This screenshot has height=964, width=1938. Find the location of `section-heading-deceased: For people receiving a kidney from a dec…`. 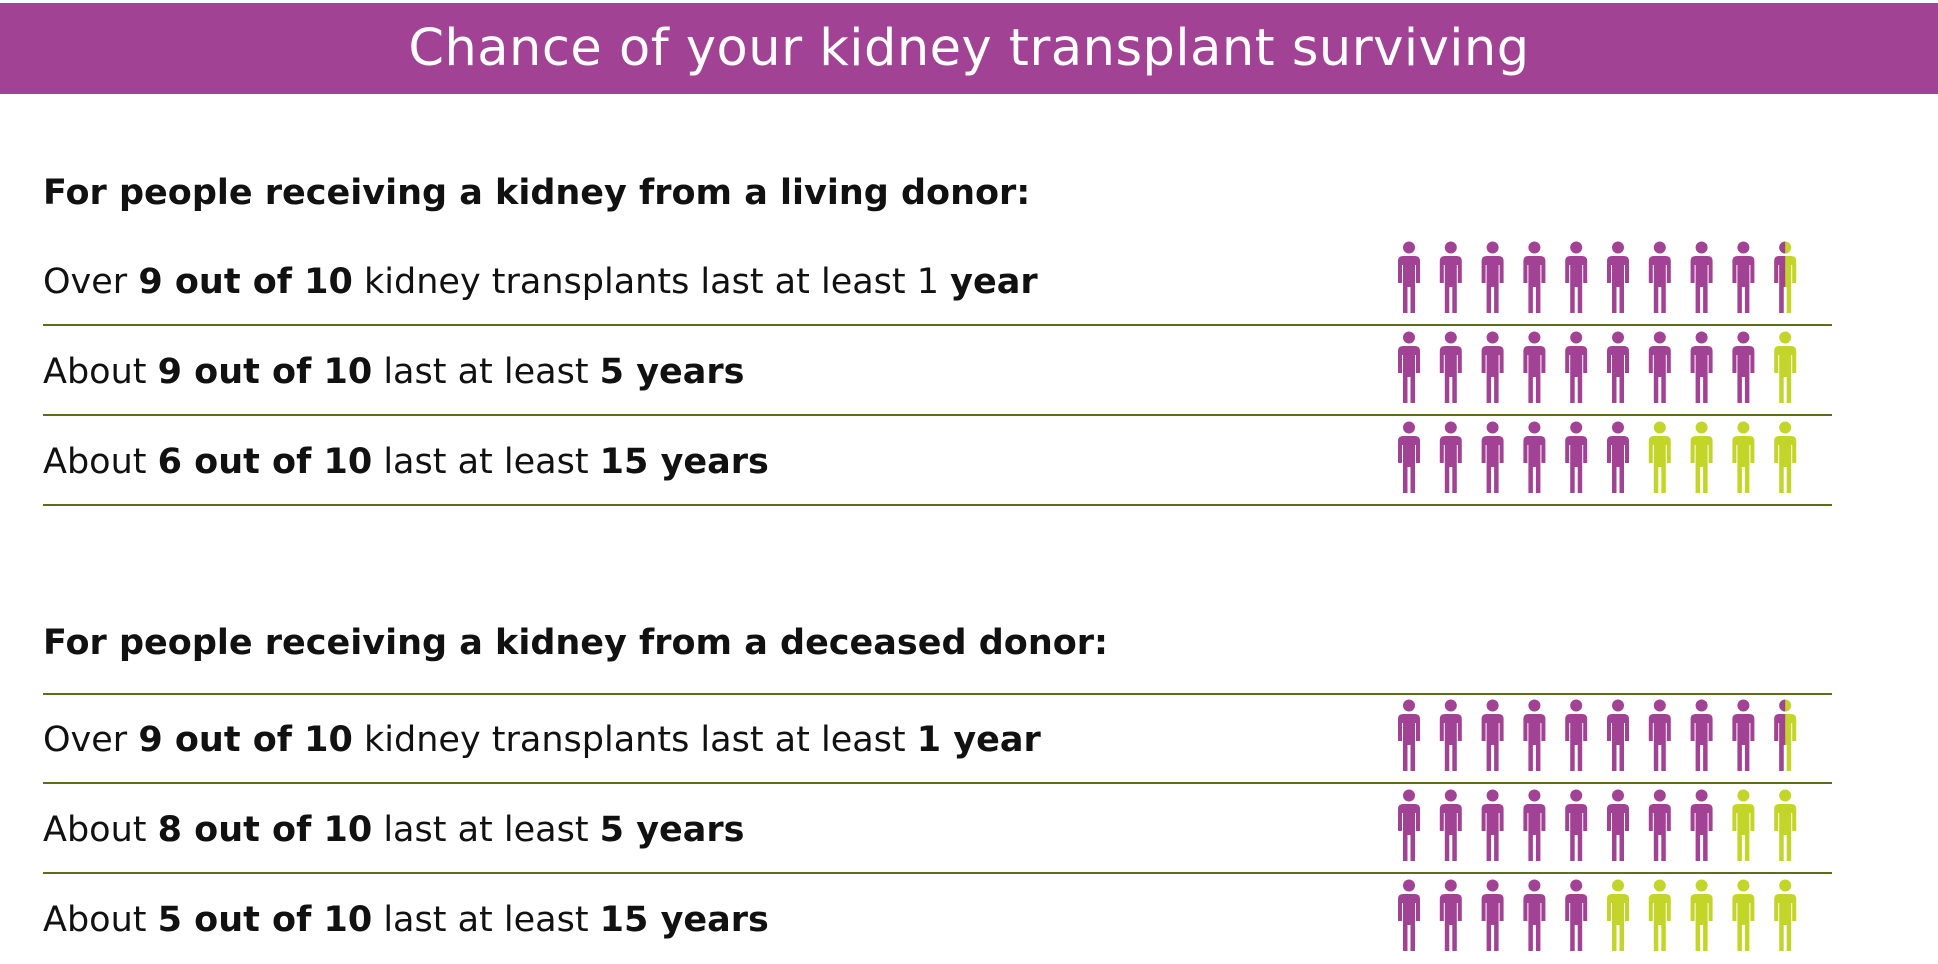

section-heading-deceased: For people receiving a kidney from a dec… is located at coordinates (576, 643).